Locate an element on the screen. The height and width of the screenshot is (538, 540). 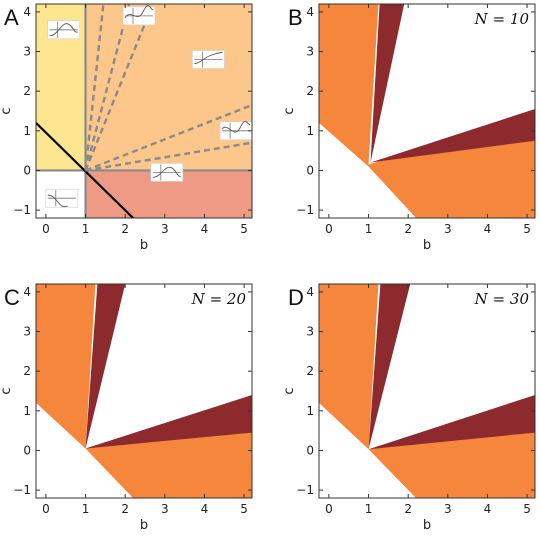
panel-label: A is located at coordinates (11, 17).